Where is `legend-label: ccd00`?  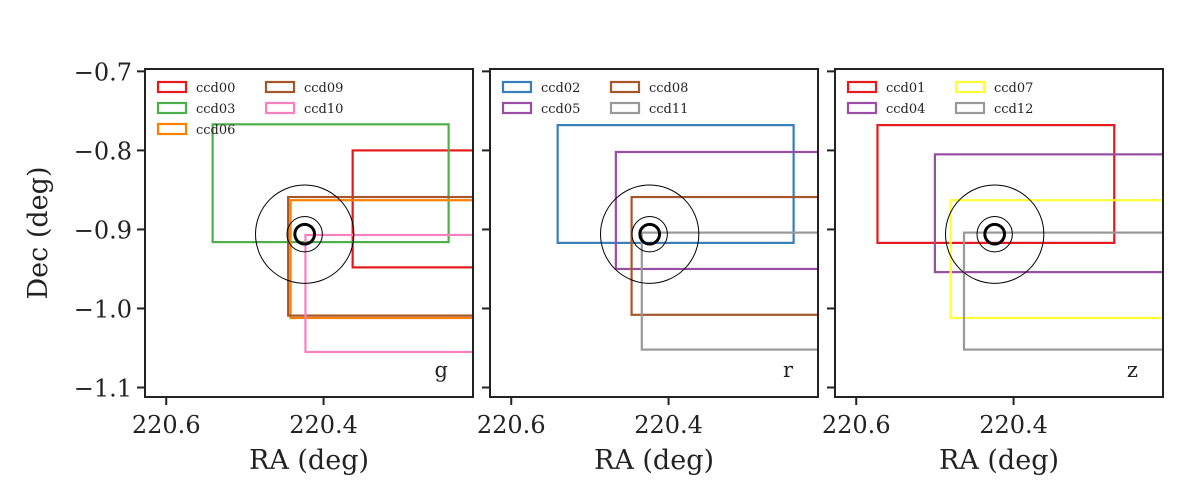
legend-label: ccd00 is located at coordinates (215, 88).